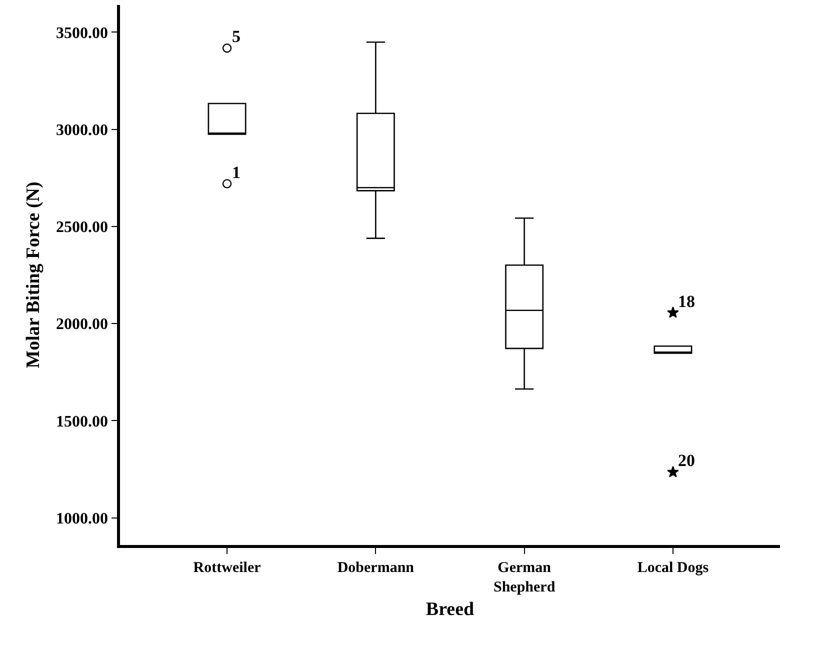  I want to click on y-tick-label: 1000.00, so click(82, 519).